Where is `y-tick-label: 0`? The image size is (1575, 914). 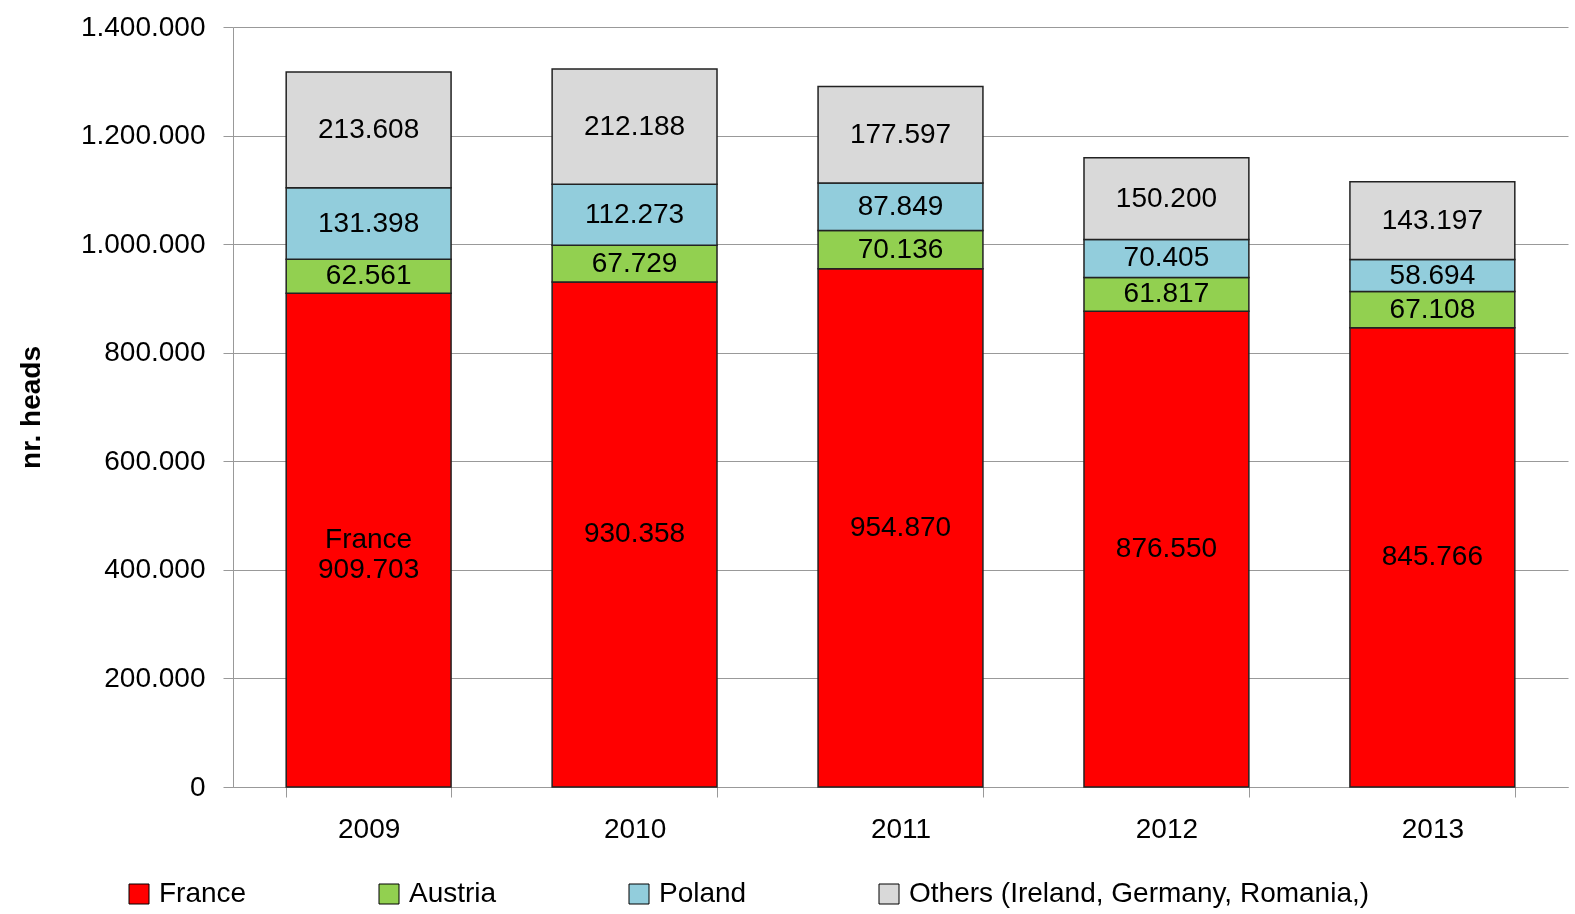 y-tick-label: 0 is located at coordinates (197, 786).